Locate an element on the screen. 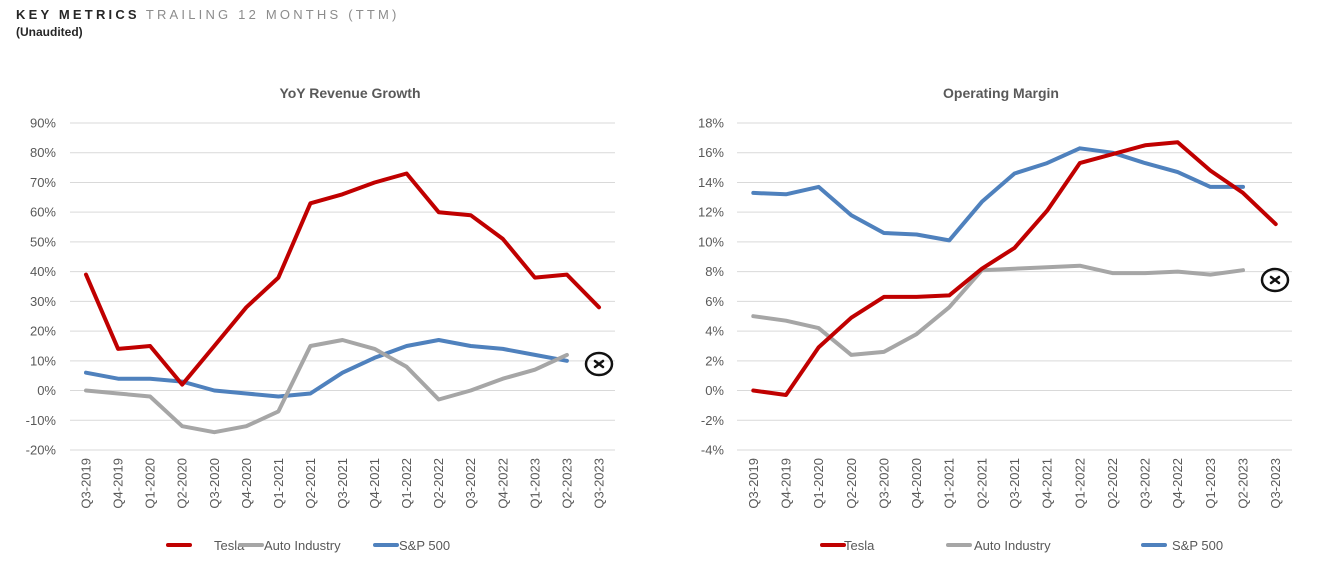 This screenshot has height=561, width=1317. revenue-y-tick-label: 30% is located at coordinates (43, 301).